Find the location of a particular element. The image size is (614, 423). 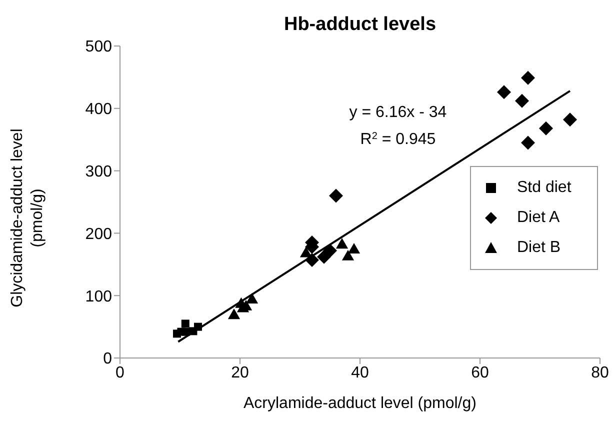

chart-title: Hb-adduct levels is located at coordinates (360, 24).